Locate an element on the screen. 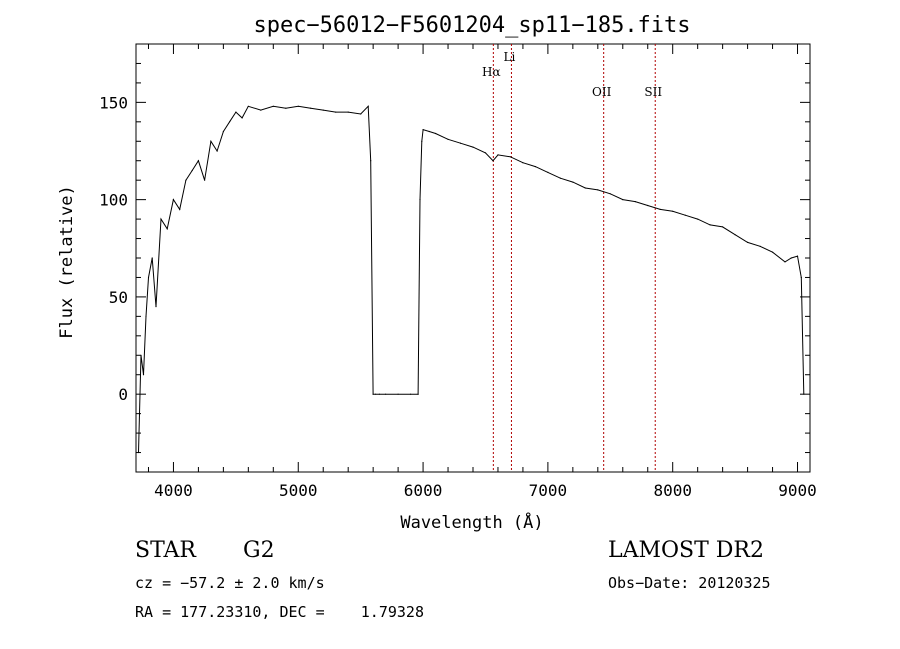 This screenshot has width=900, height=649. x-tick-label: 4000 is located at coordinates (173, 490).